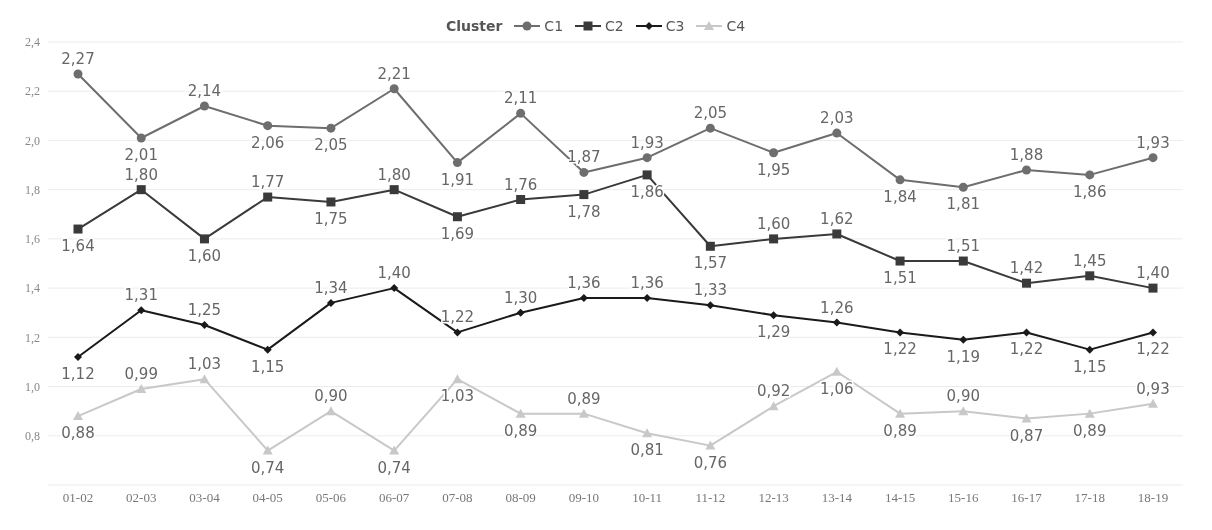 This screenshot has width=1212, height=530. Describe the element at coordinates (614, 26) in the screenshot. I see `legend-label: C2` at that location.